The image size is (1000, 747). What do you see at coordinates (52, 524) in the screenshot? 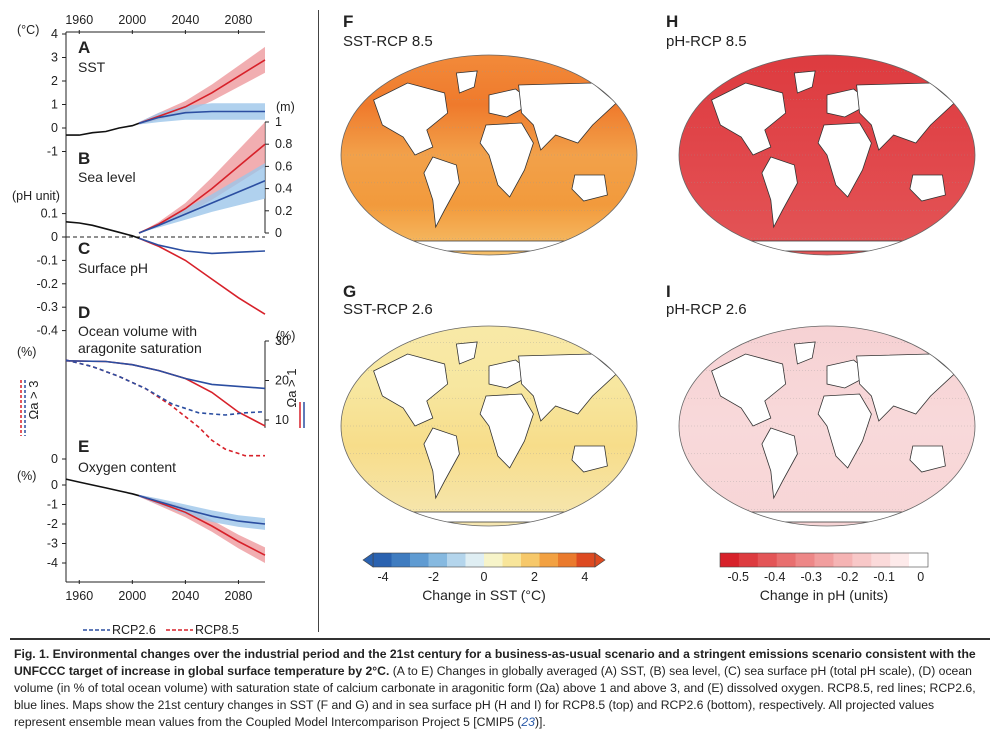
I see `y-tick-label: -2` at bounding box center [52, 524].